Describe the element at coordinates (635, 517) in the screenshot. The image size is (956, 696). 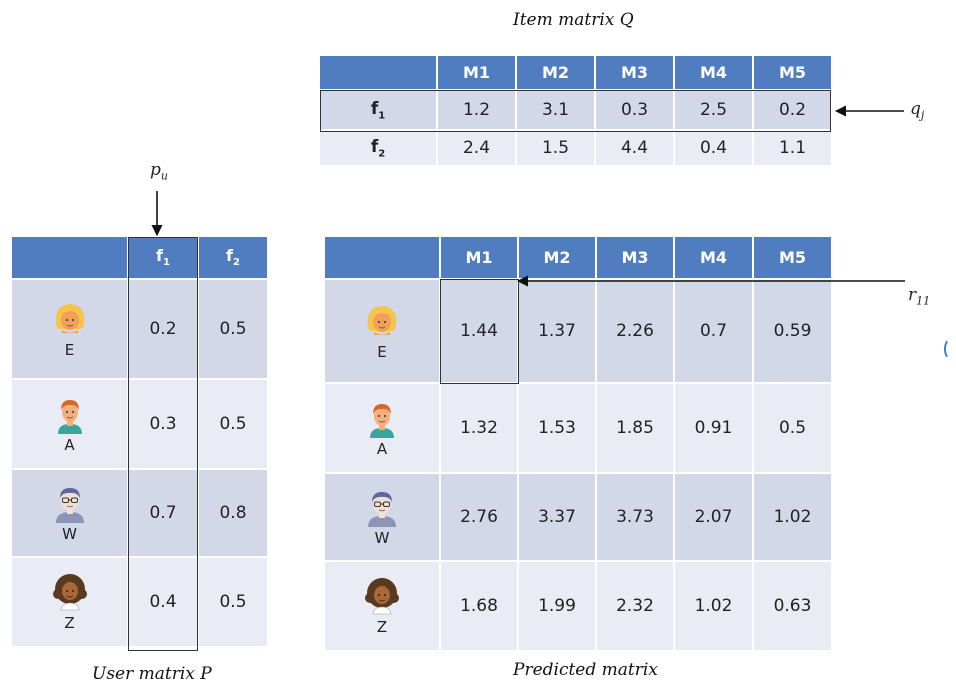
I see `pred-cell: 3.73` at that location.